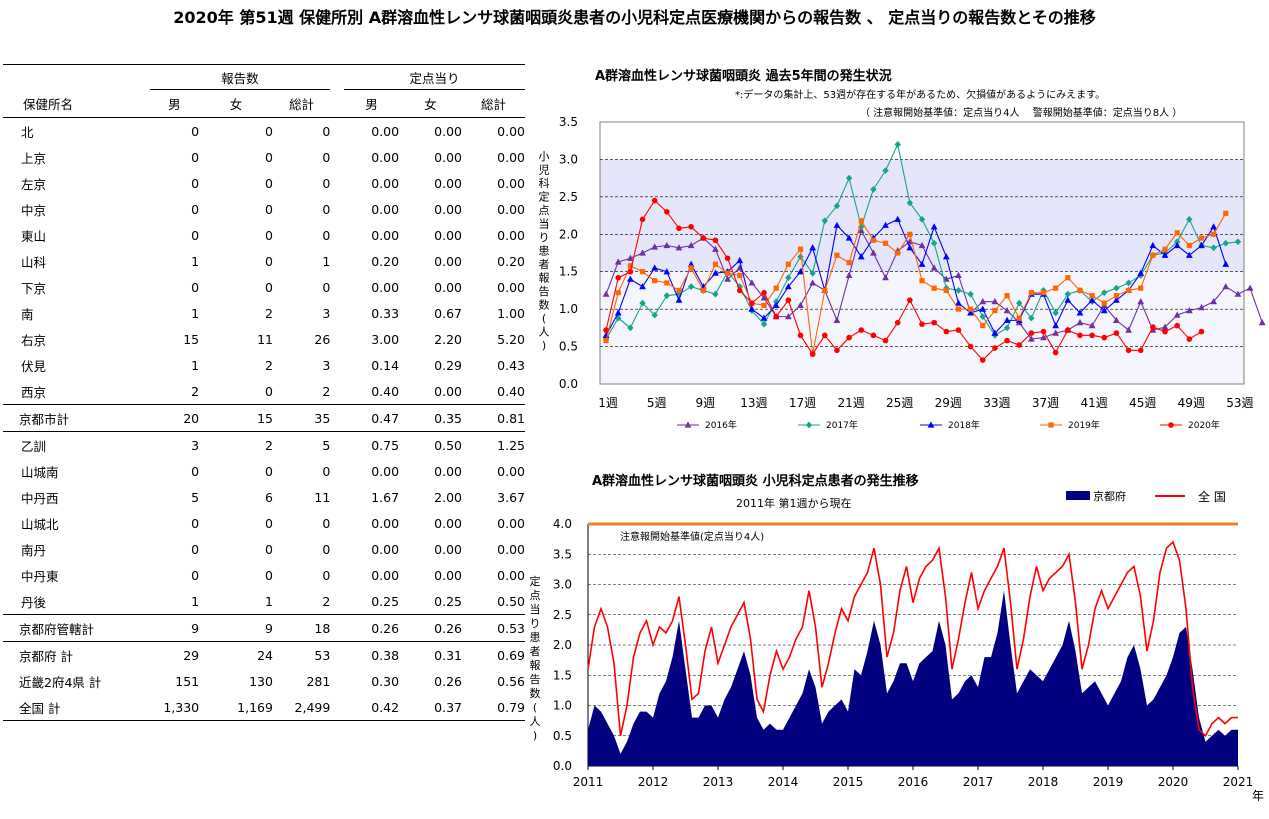  I want to click on cell-total: 5, so click(326, 445).